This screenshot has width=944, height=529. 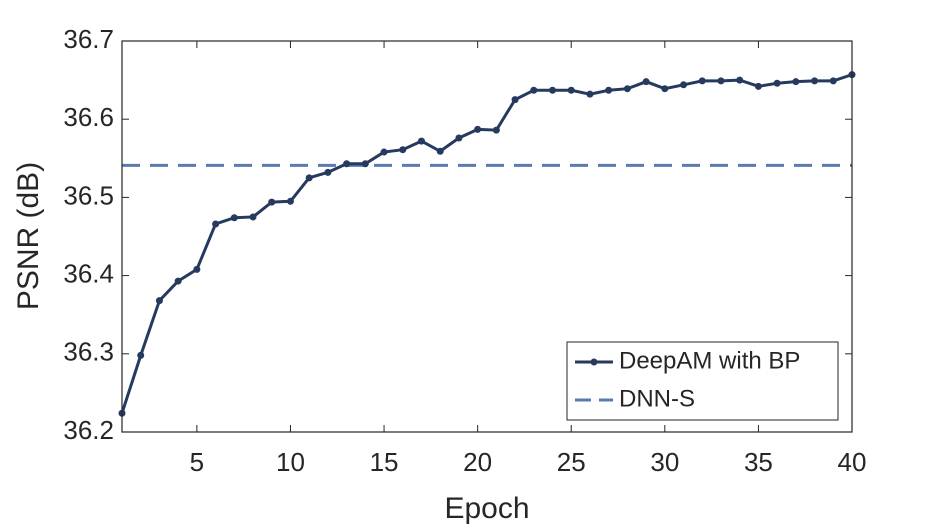 What do you see at coordinates (657, 398) in the screenshot?
I see `legend-label: DNN-S` at bounding box center [657, 398].